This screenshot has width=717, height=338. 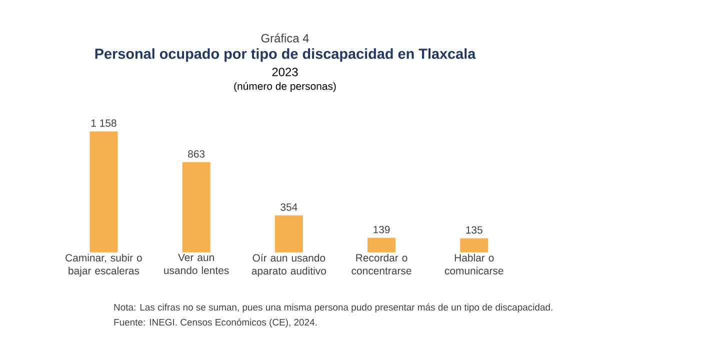 What do you see at coordinates (196, 264) in the screenshot?
I see `x-tick-label: Ver aun usando lentes` at bounding box center [196, 264].